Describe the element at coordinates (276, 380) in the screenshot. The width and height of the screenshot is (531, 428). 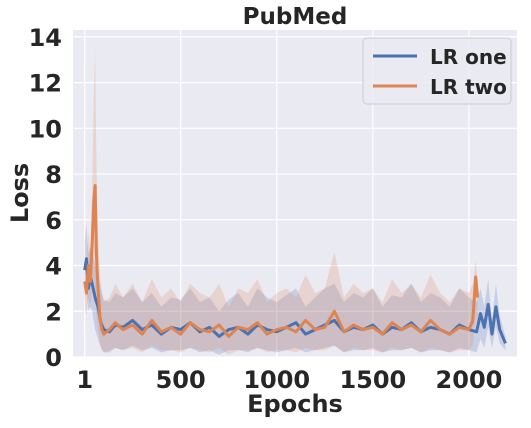
I see `x-tick-label: 1000` at that location.